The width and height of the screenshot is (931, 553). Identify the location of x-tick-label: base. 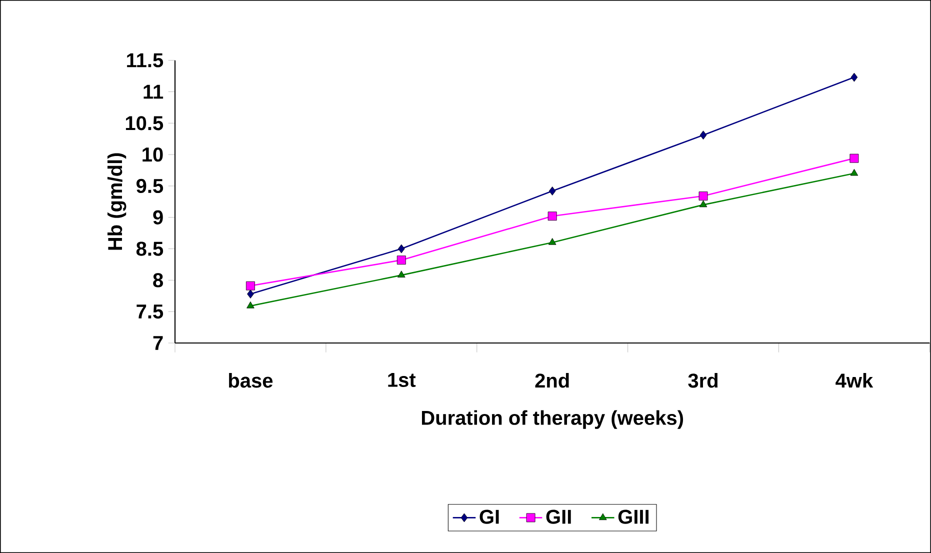
(250, 380).